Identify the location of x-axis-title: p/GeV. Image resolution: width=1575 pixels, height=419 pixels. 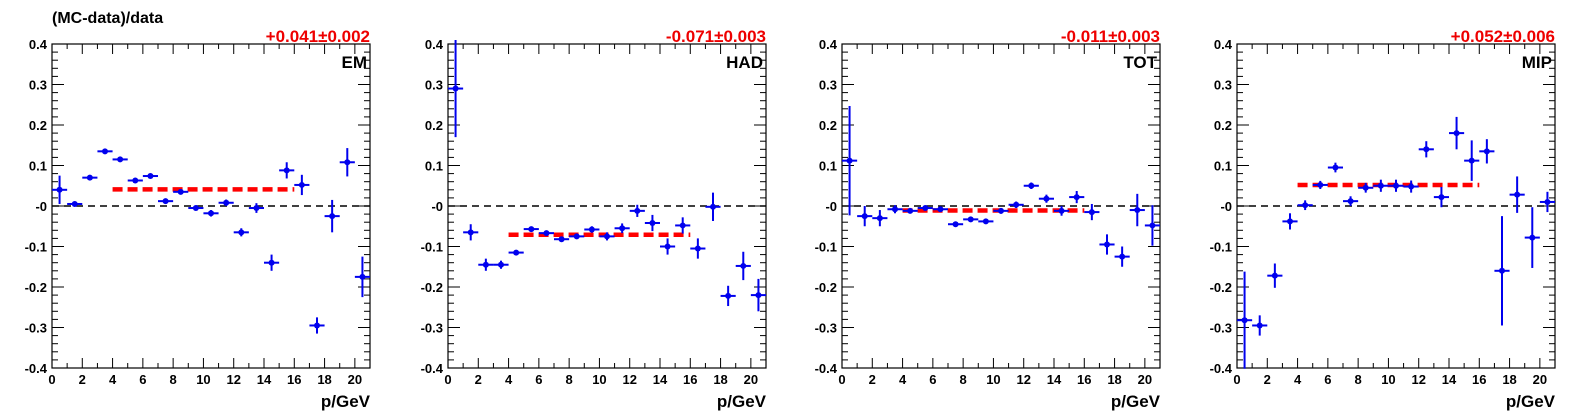
(742, 401).